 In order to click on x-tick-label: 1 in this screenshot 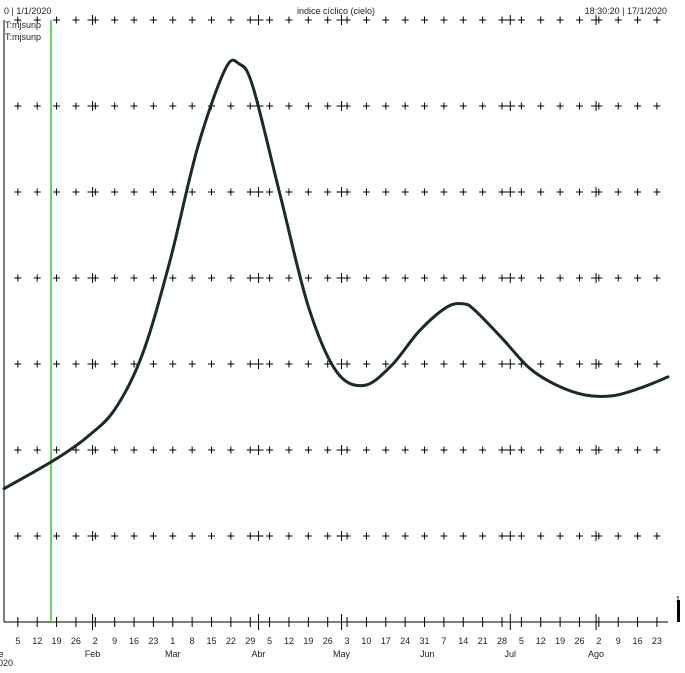, I will do `click(172, 641)`.